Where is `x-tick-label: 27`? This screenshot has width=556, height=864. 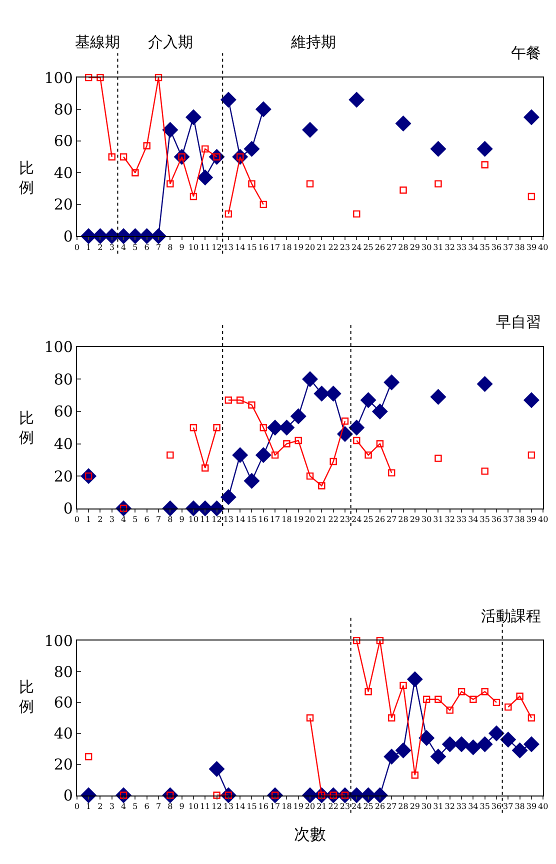 x-tick-label: 27 is located at coordinates (391, 247).